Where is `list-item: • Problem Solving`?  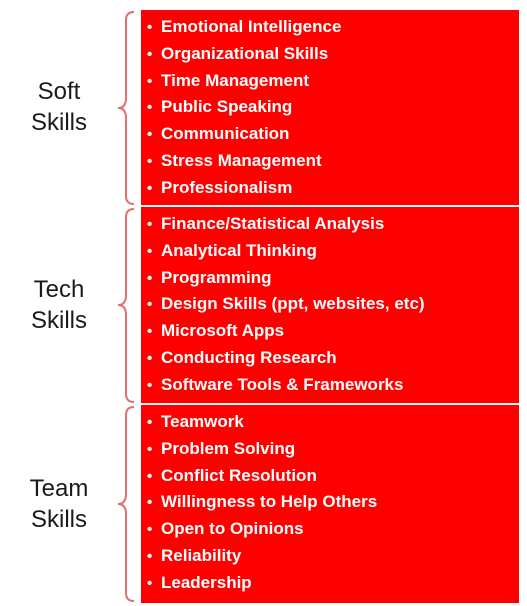 list-item: • Problem Solving is located at coordinates (333, 449).